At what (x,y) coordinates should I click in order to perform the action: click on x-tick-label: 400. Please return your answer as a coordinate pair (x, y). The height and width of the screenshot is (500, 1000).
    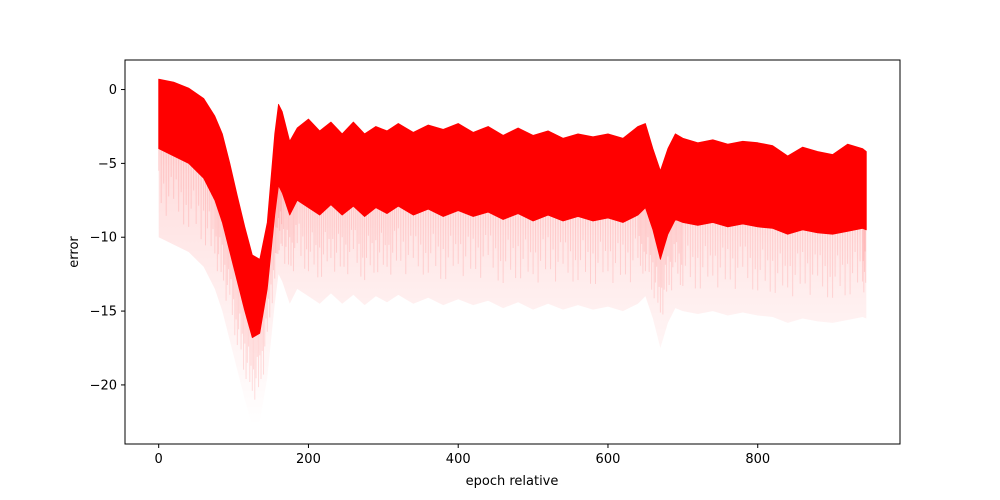
    Looking at the image, I should click on (458, 459).